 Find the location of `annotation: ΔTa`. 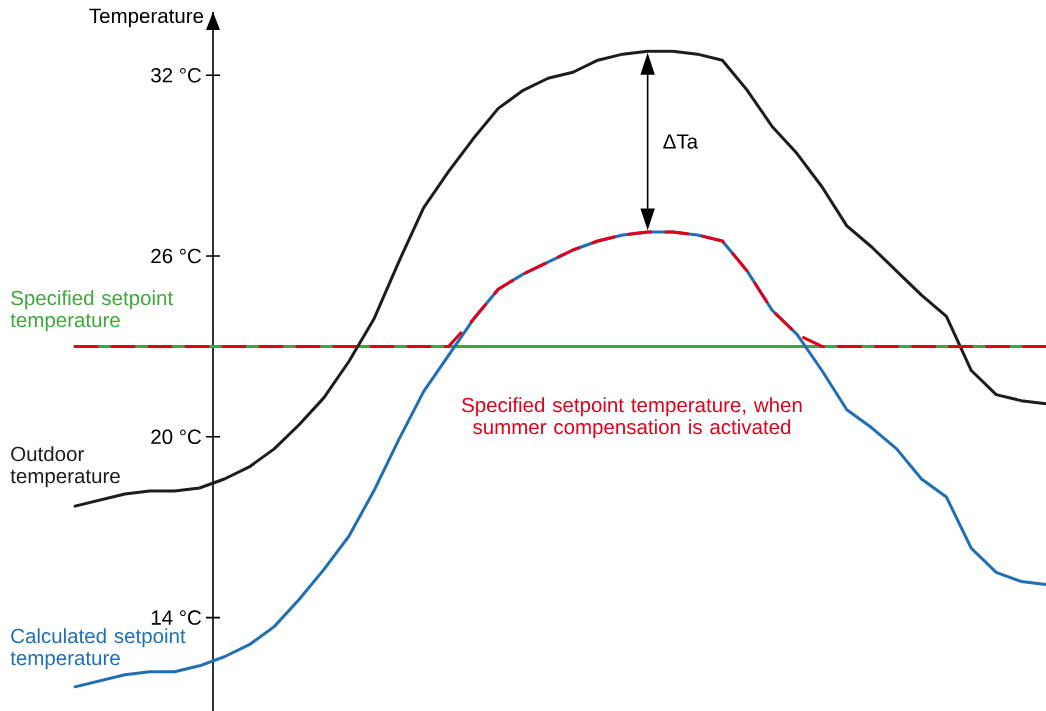

annotation: ΔTa is located at coordinates (681, 141).